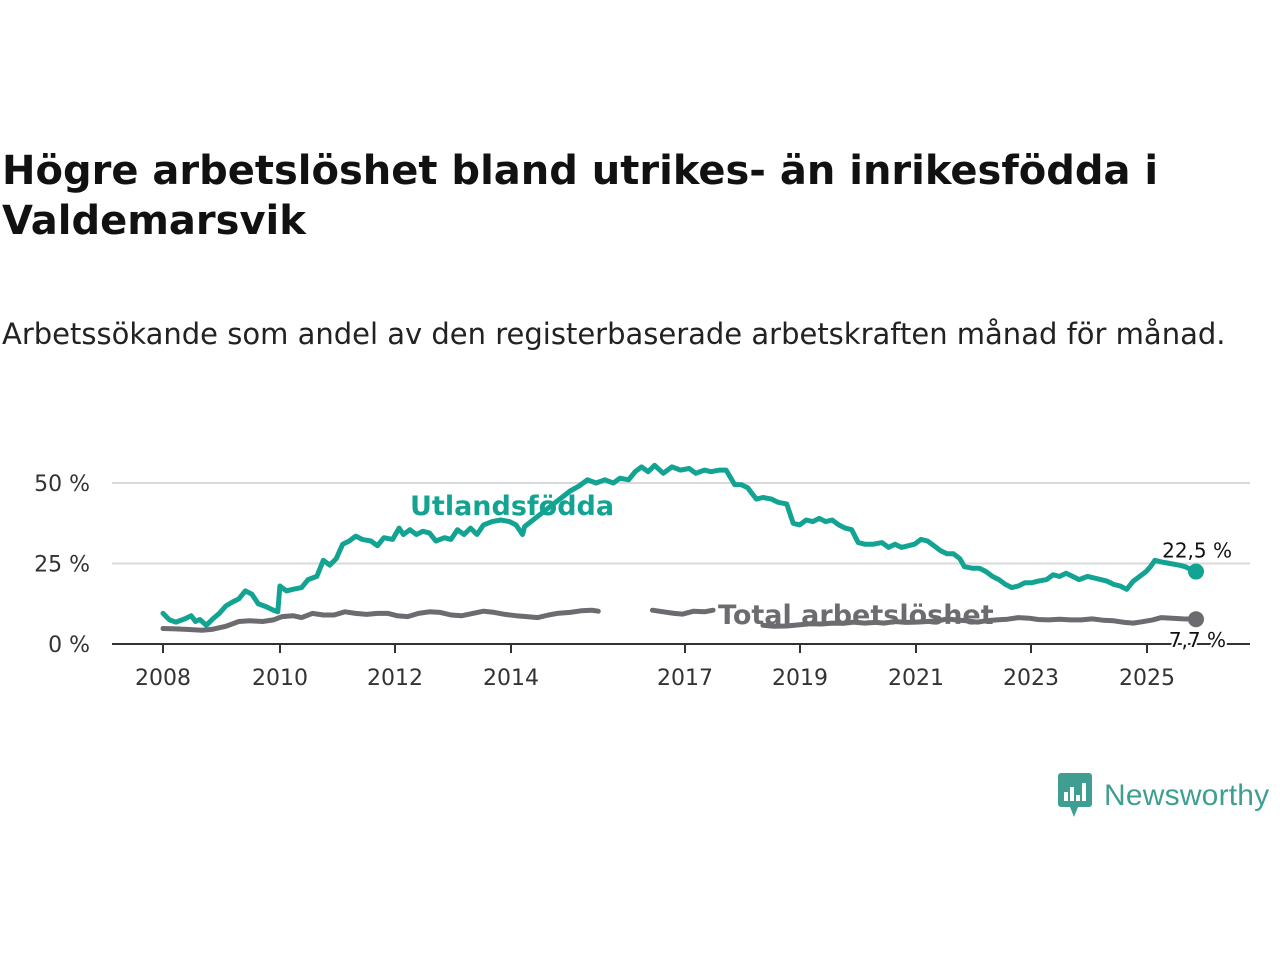  What do you see at coordinates (1197, 640) in the screenshot?
I see `end-label-total: 7,7 %` at bounding box center [1197, 640].